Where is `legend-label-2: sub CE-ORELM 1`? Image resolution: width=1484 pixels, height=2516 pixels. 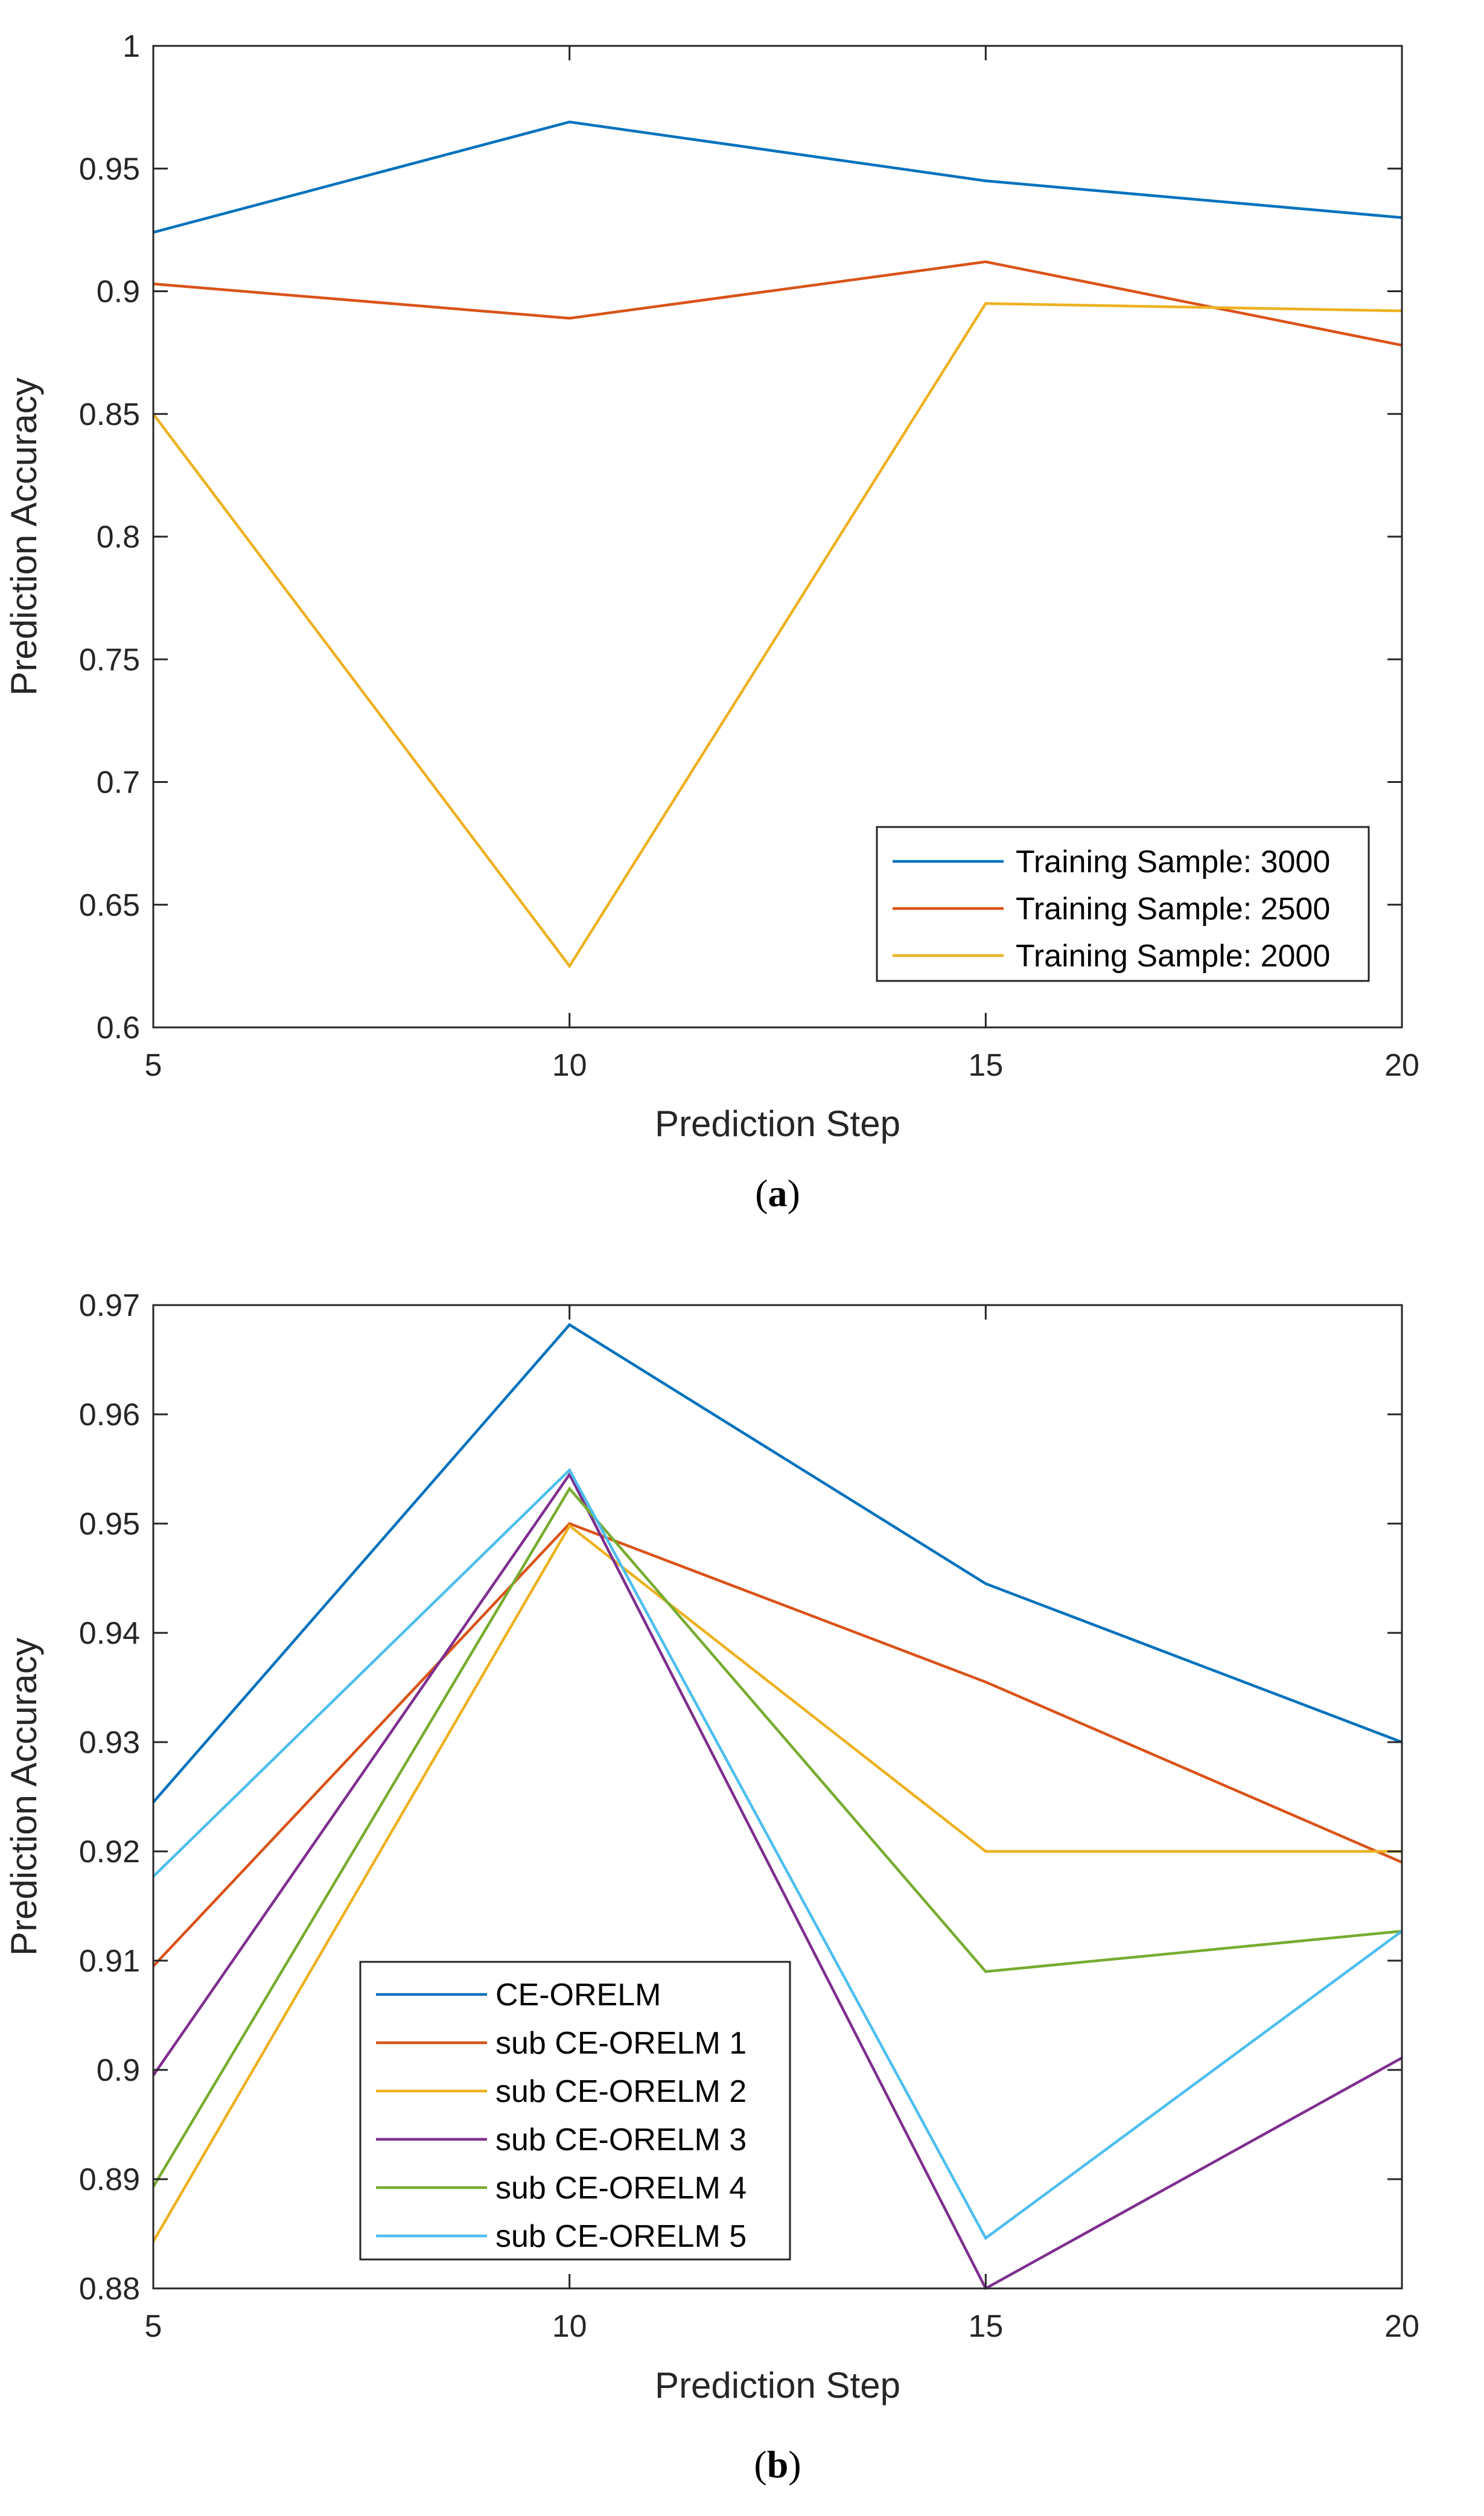
legend-label-2: sub CE-ORELM 1 is located at coordinates (621, 2043).